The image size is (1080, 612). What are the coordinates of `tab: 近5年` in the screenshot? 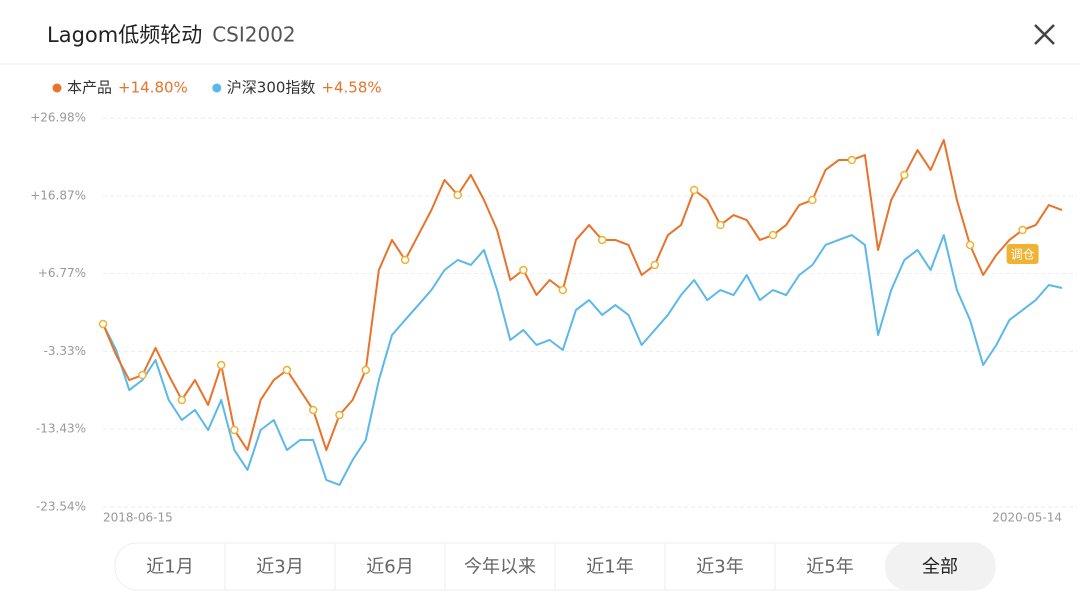 It's located at (814, 566).